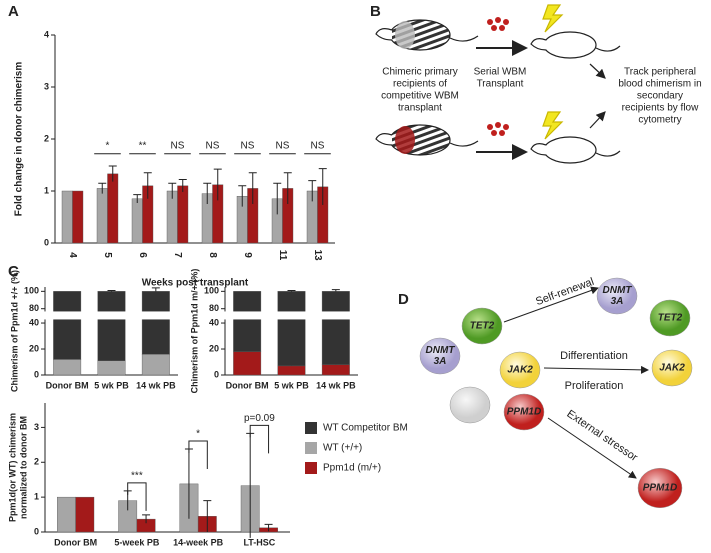  What do you see at coordinates (342, 448) in the screenshot?
I see `legend-label: WT (+/+)` at bounding box center [342, 448].